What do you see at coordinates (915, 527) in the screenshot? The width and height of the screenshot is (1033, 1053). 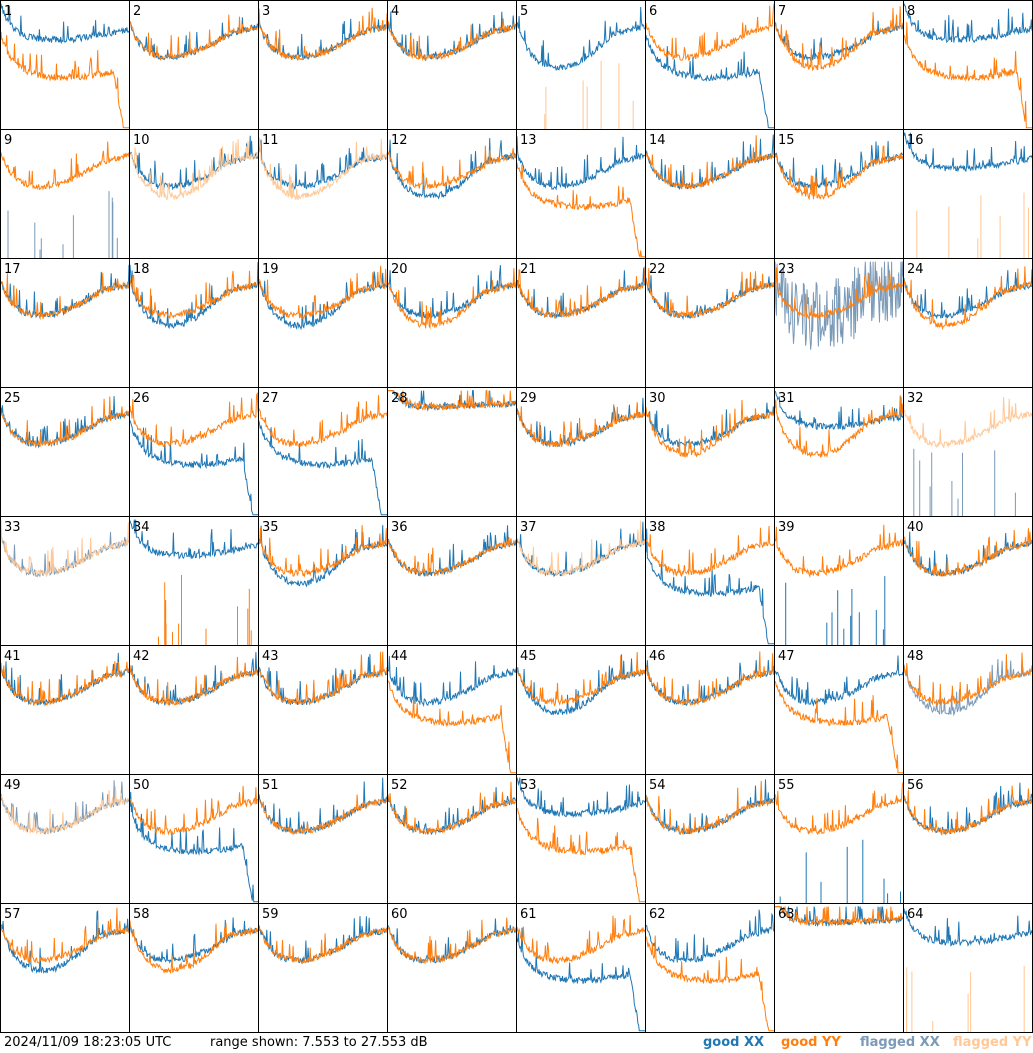 I see `panel-40-number: 40` at bounding box center [915, 527].